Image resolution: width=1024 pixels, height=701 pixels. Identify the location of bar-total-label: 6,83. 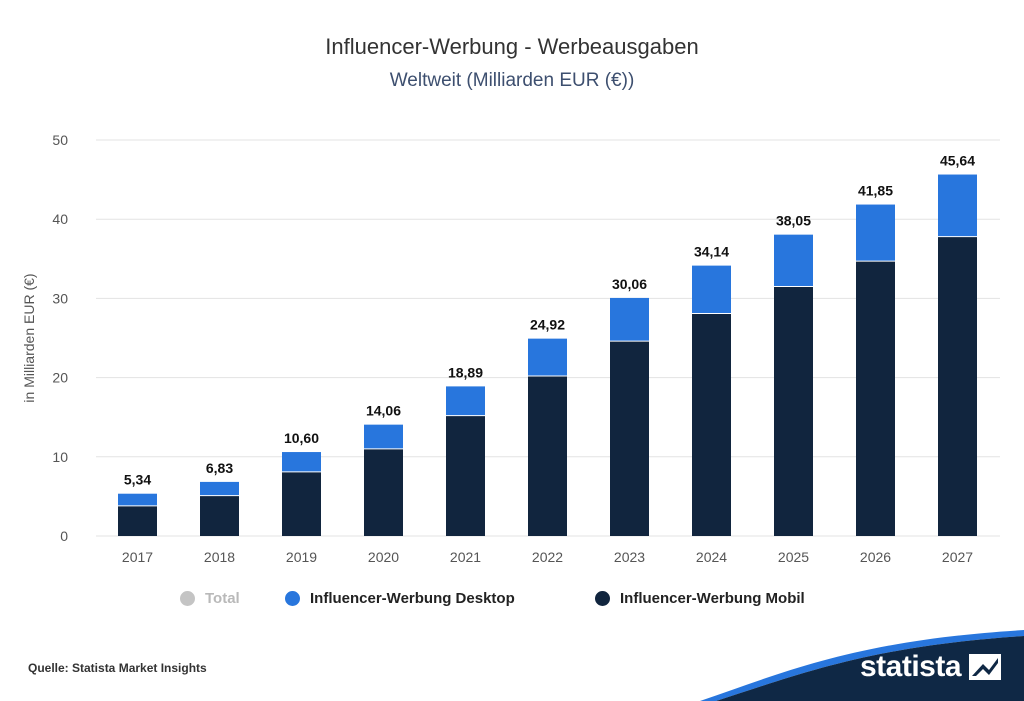
(219, 468).